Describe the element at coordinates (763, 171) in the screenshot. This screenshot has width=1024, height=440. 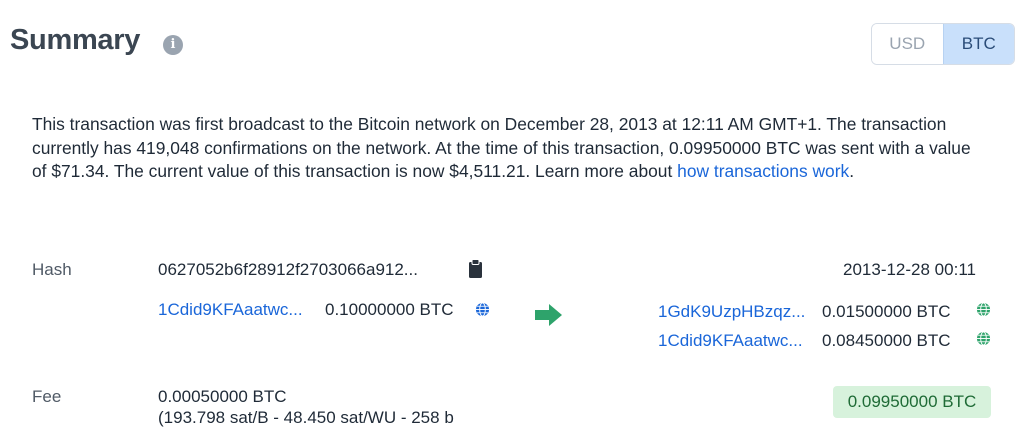
I see `how-transactions-work-link: how transactions work` at that location.